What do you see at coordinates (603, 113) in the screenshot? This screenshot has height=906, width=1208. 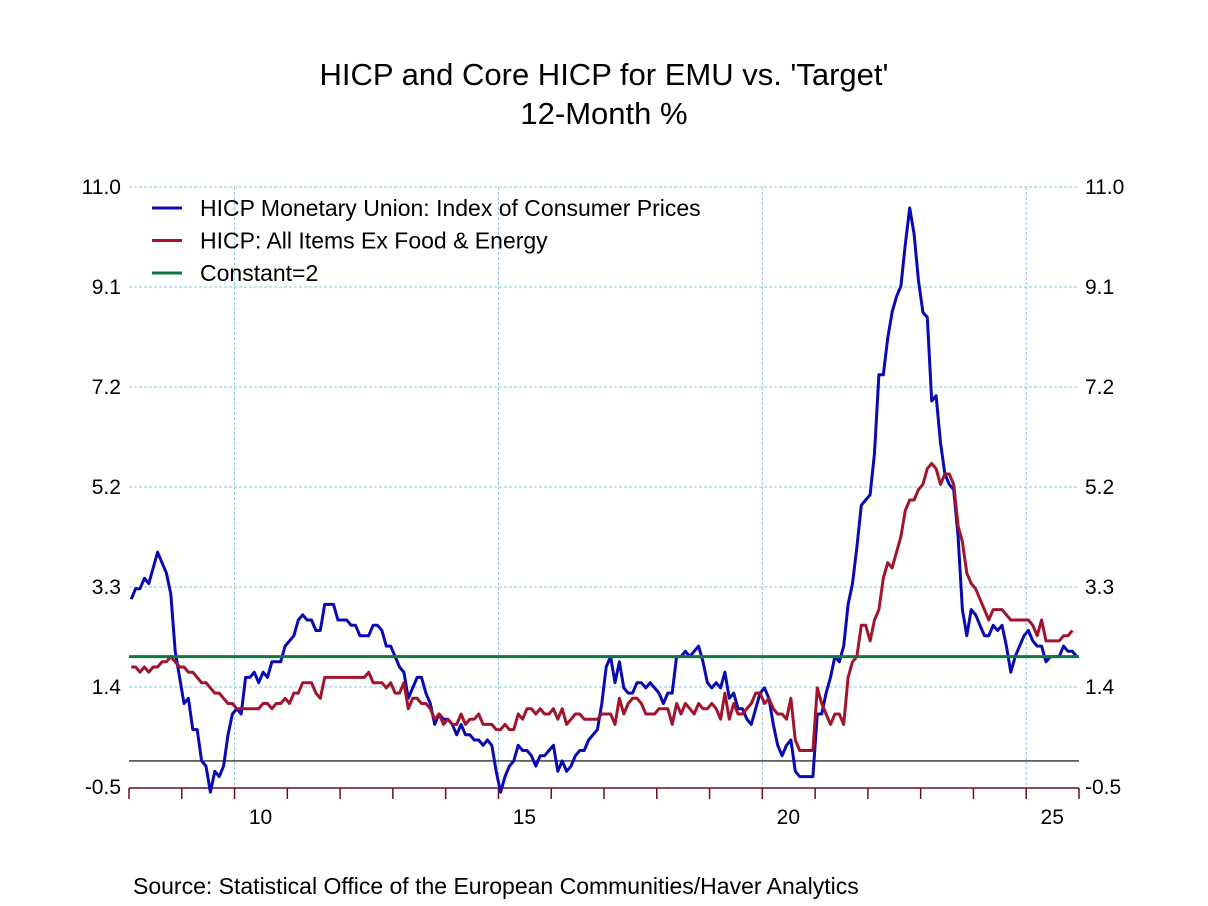 I see `chart-subtitle: 12-Month %` at bounding box center [603, 113].